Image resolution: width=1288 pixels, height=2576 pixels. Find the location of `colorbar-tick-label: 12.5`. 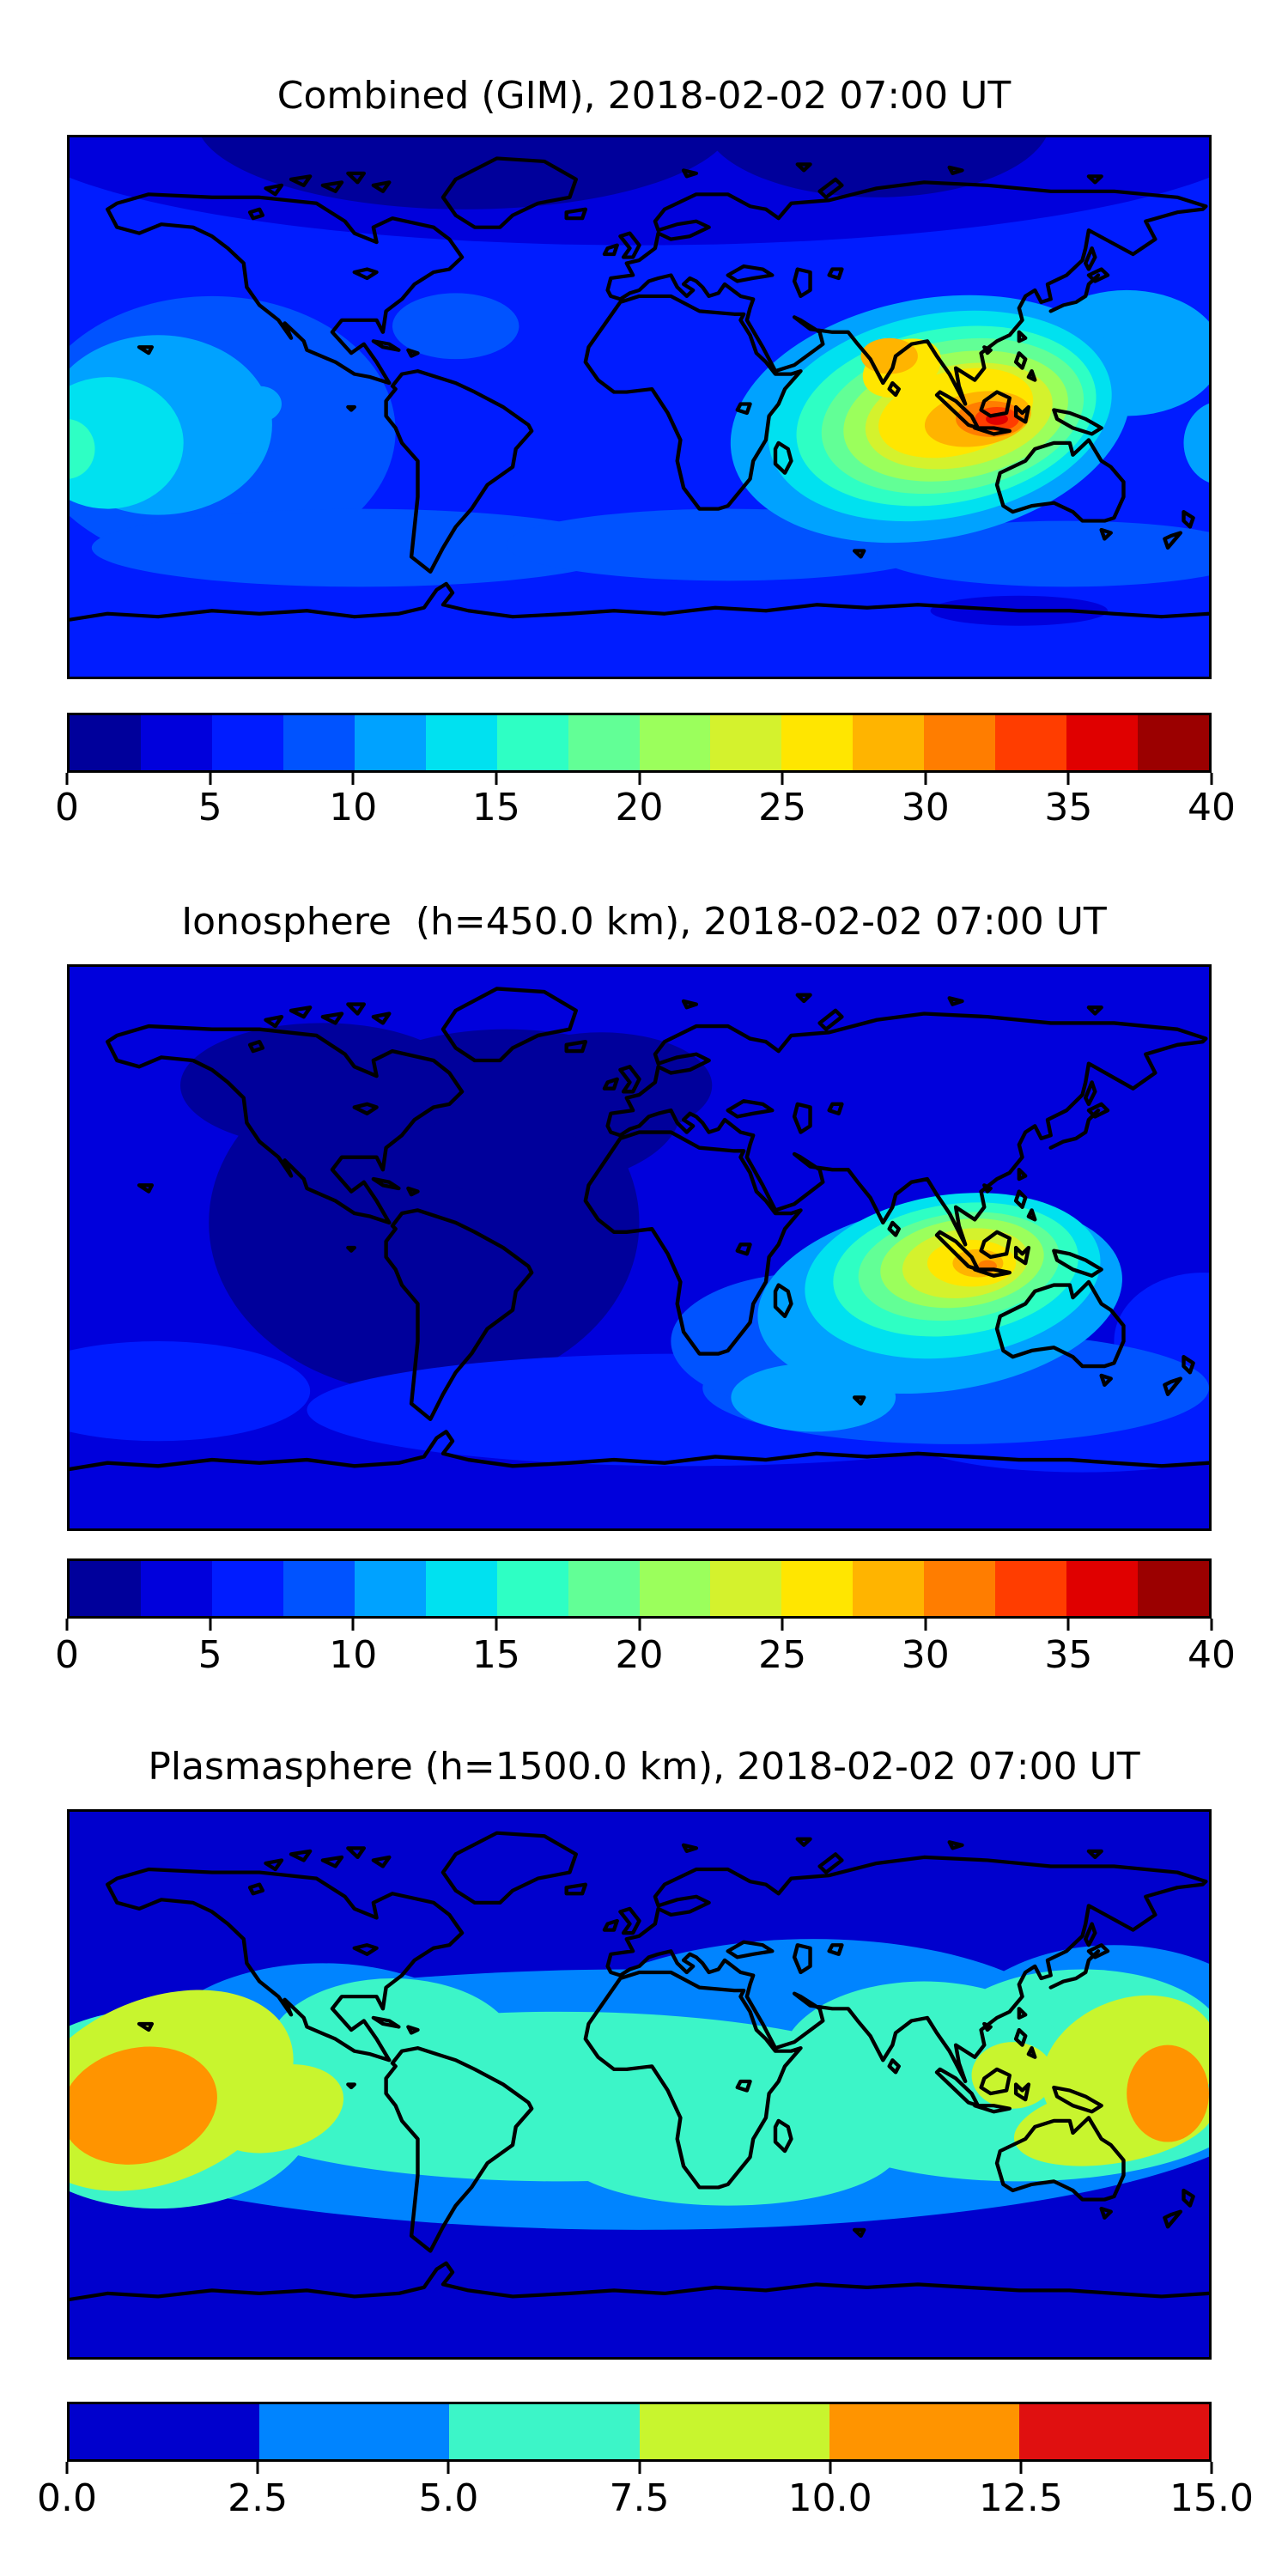

colorbar-tick-label: 12.5 is located at coordinates (1020, 2498).